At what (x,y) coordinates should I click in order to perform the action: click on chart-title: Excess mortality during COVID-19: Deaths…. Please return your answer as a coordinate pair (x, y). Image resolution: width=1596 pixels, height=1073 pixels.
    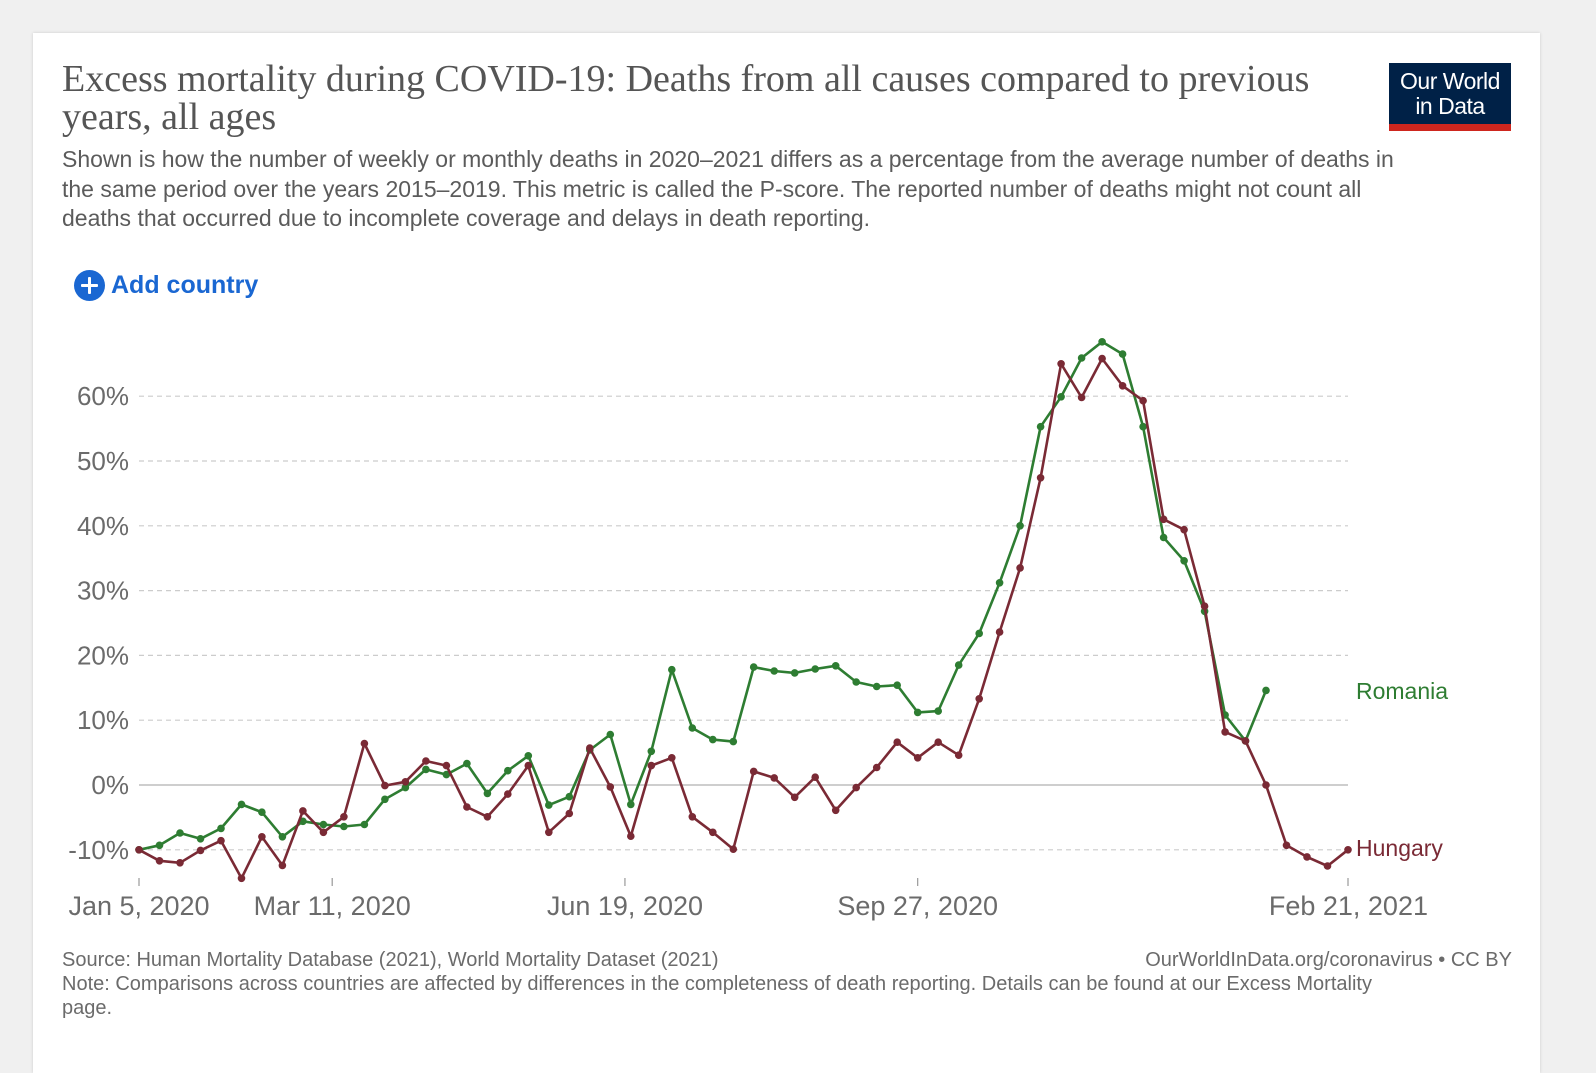
    Looking at the image, I should click on (686, 98).